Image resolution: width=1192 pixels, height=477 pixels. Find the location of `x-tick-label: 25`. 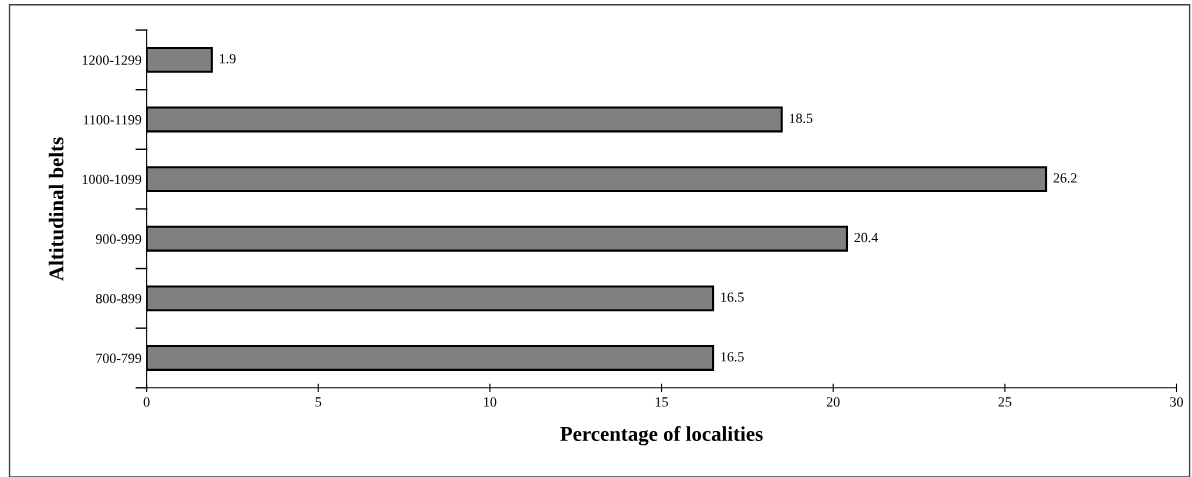

x-tick-label: 25 is located at coordinates (1005, 402).